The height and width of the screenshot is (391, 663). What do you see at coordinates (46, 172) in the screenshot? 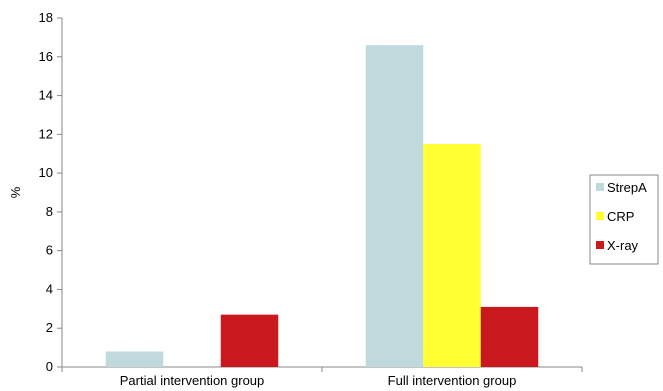
I see `y-tick-label: 10` at bounding box center [46, 172].